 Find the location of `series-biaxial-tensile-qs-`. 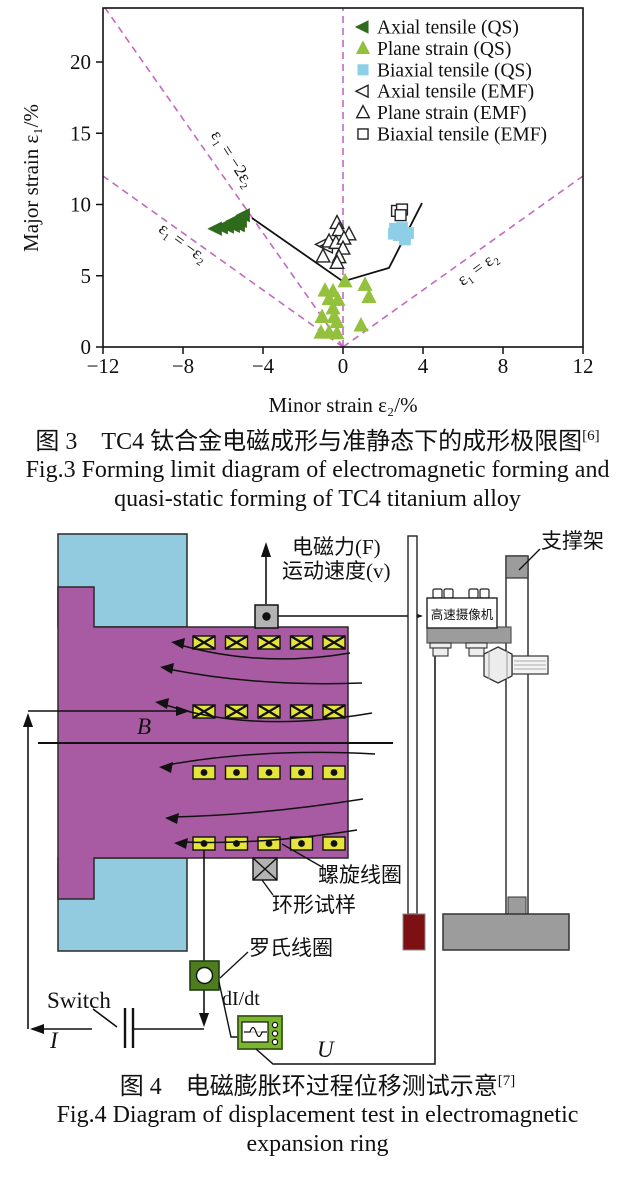

series-biaxial-tensile-qs- is located at coordinates (401, 234).